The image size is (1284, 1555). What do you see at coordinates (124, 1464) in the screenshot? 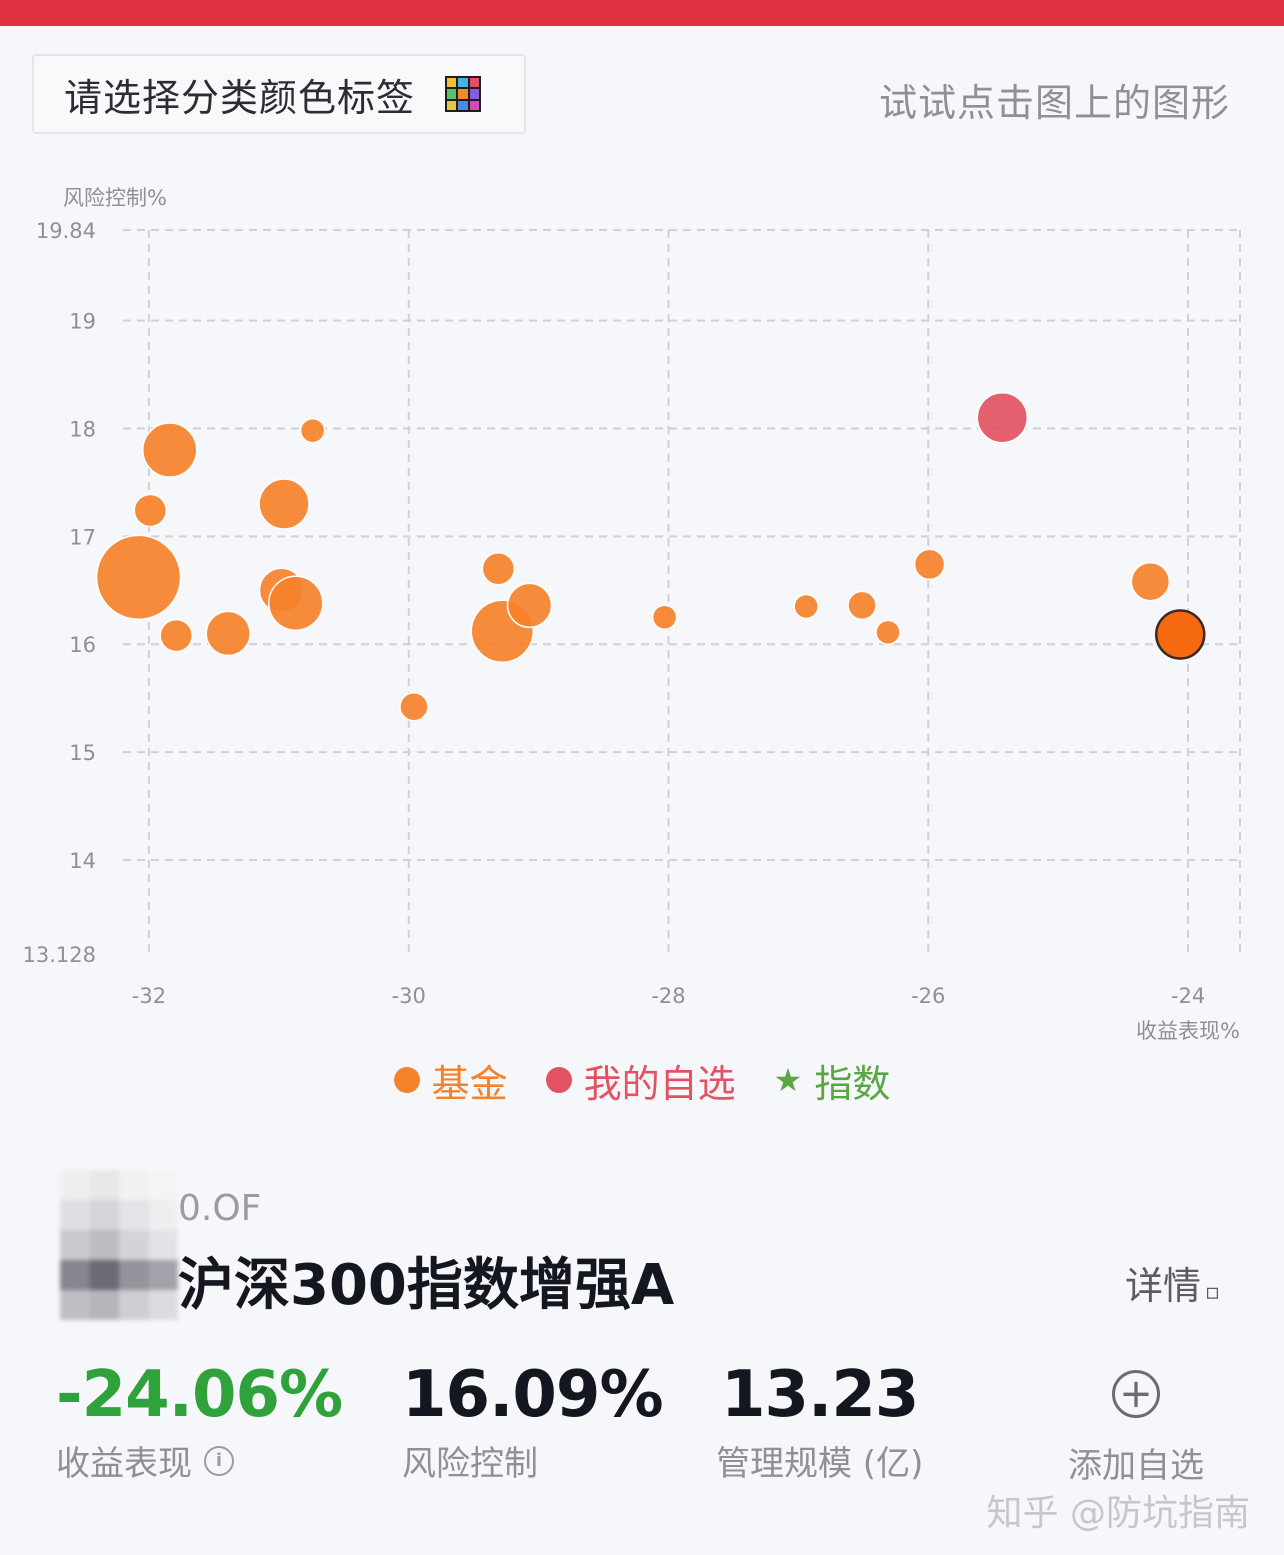
I see `stat-return-label: 收益表现` at bounding box center [124, 1464].